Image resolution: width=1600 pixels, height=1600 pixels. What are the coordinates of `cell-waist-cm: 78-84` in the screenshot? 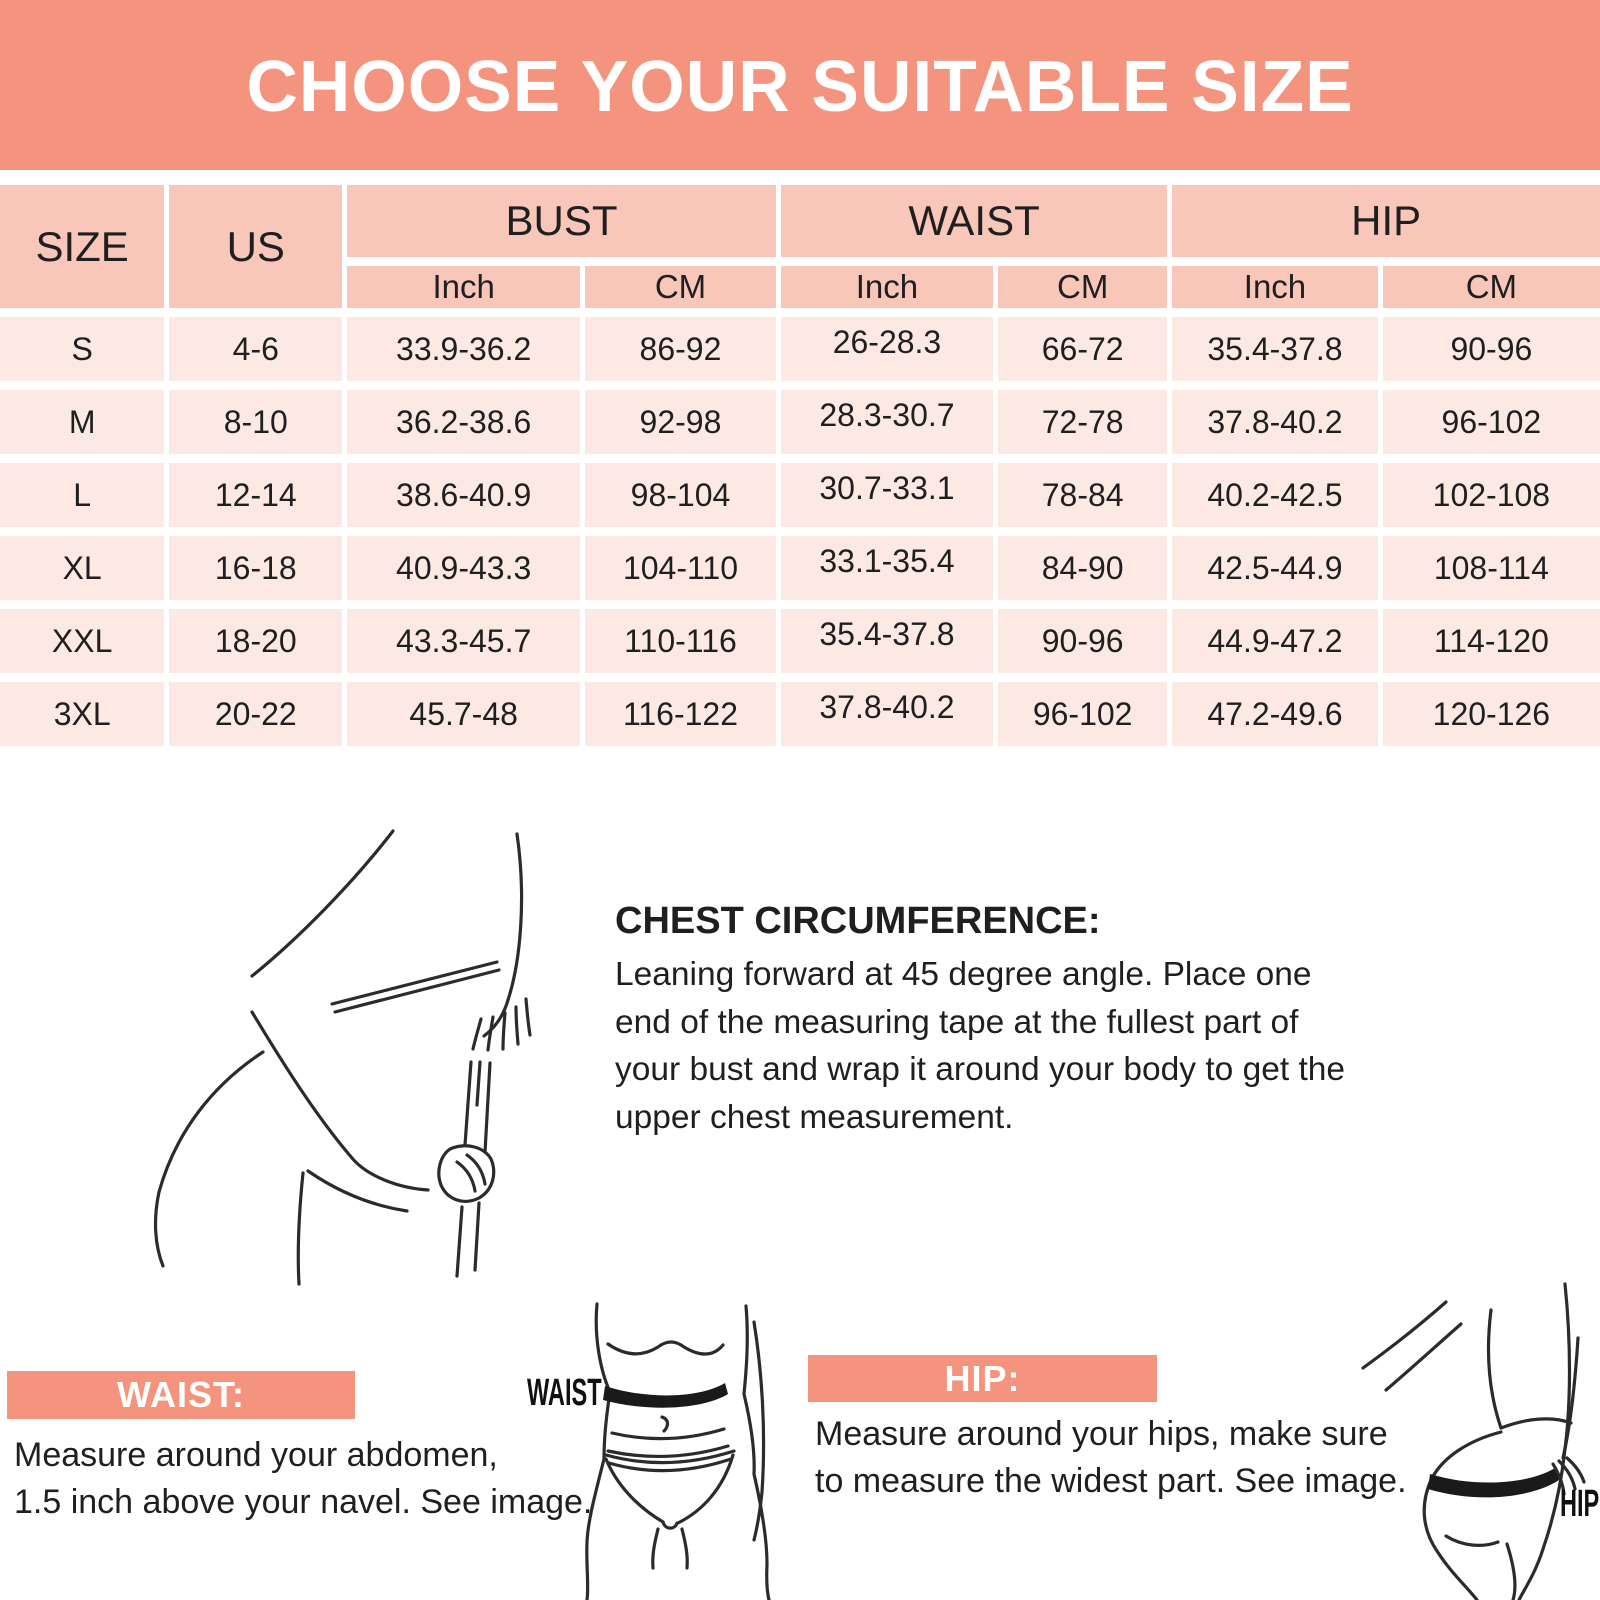 It's located at (1083, 495).